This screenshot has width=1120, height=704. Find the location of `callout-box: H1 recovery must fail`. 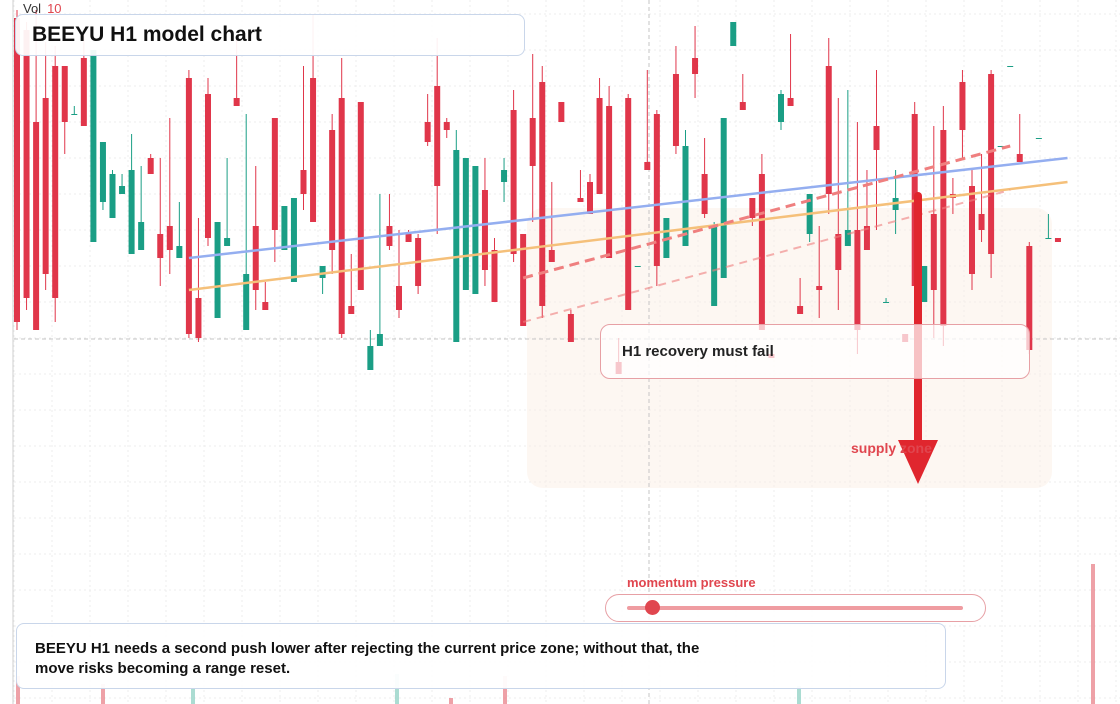

callout-box: H1 recovery must fail is located at coordinates (815, 351).